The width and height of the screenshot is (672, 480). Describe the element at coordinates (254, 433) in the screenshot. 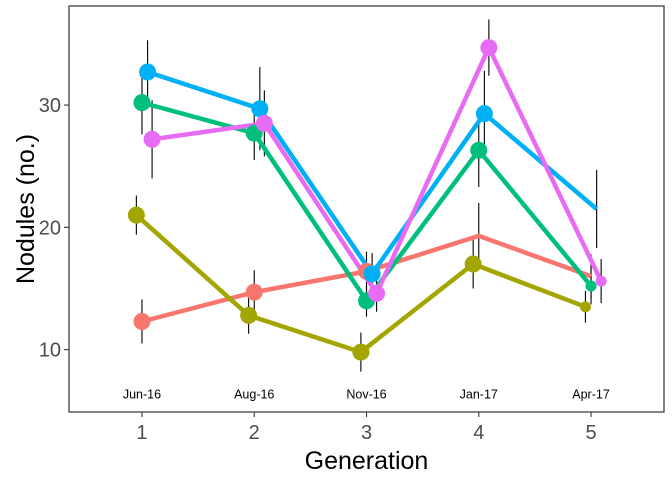

I see `x-tick-label: 2` at that location.